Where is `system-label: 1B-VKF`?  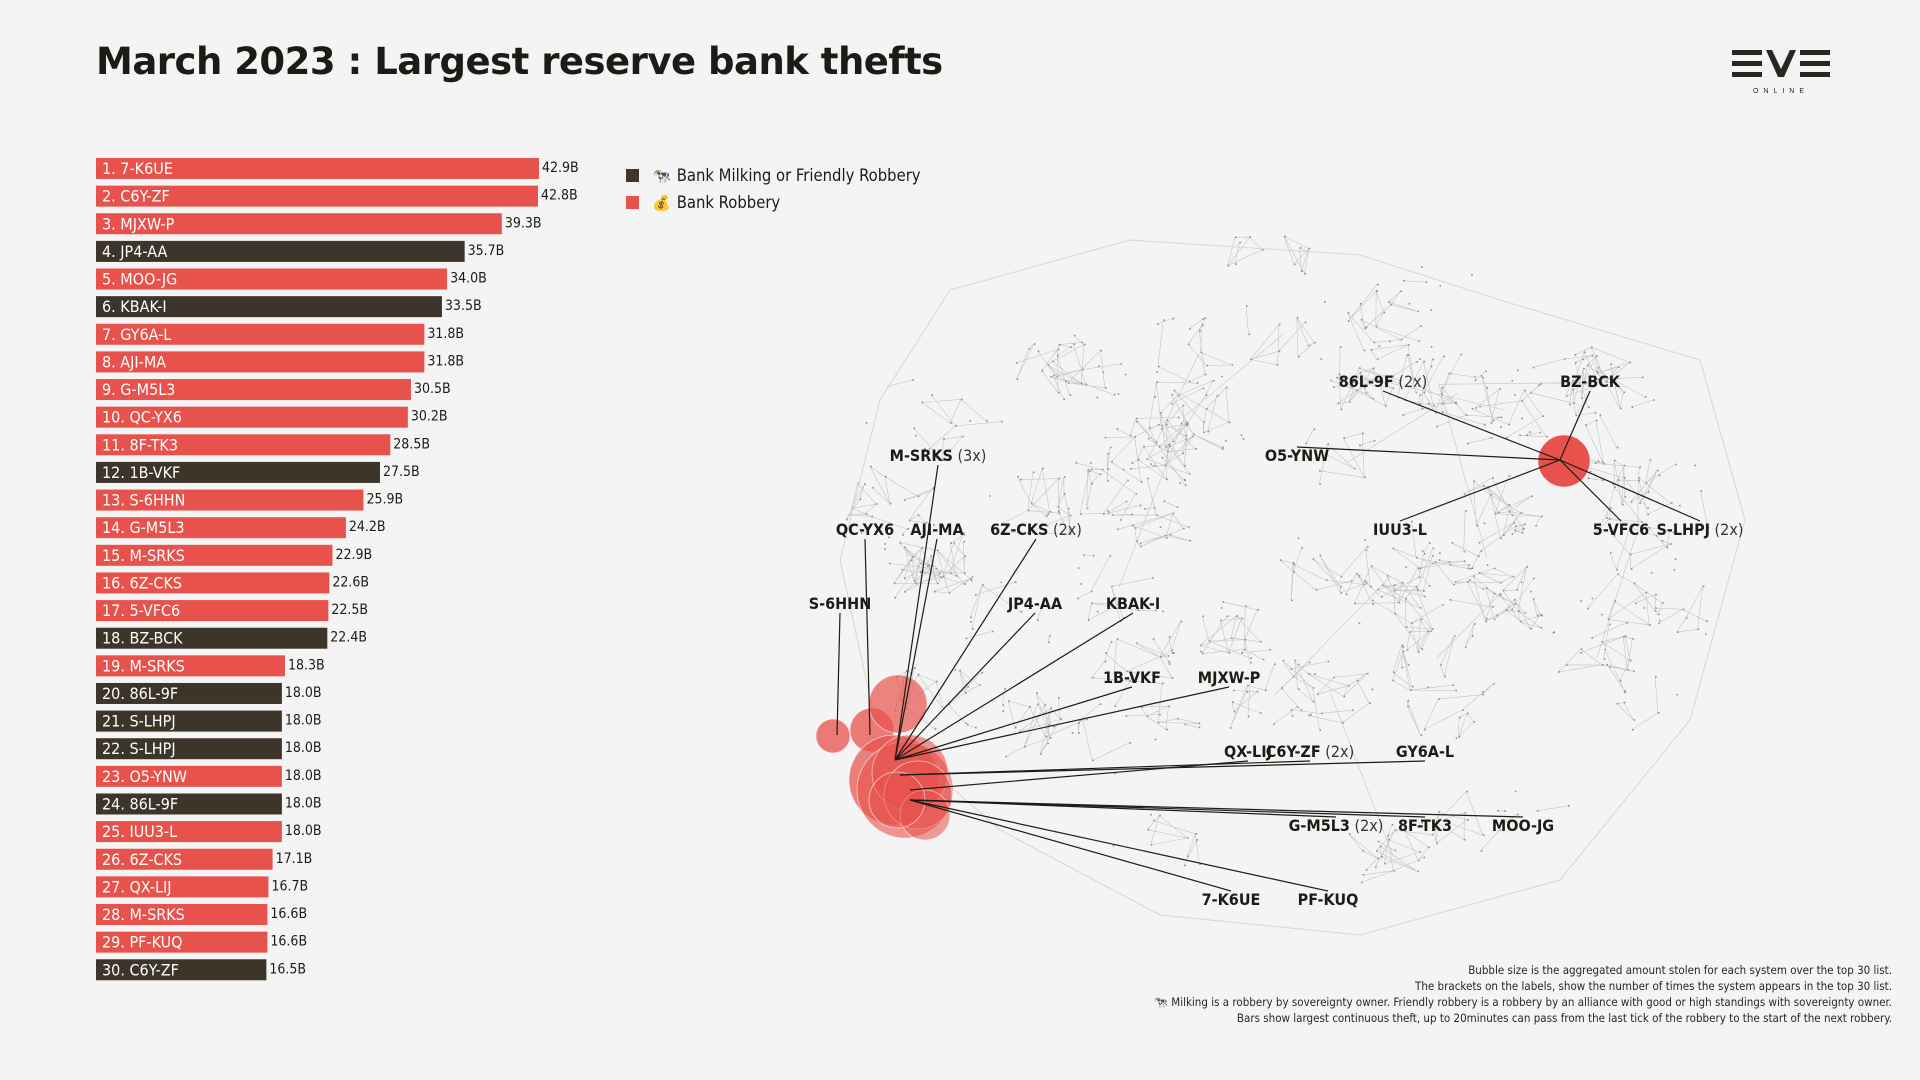 system-label: 1B-VKF is located at coordinates (1132, 677).